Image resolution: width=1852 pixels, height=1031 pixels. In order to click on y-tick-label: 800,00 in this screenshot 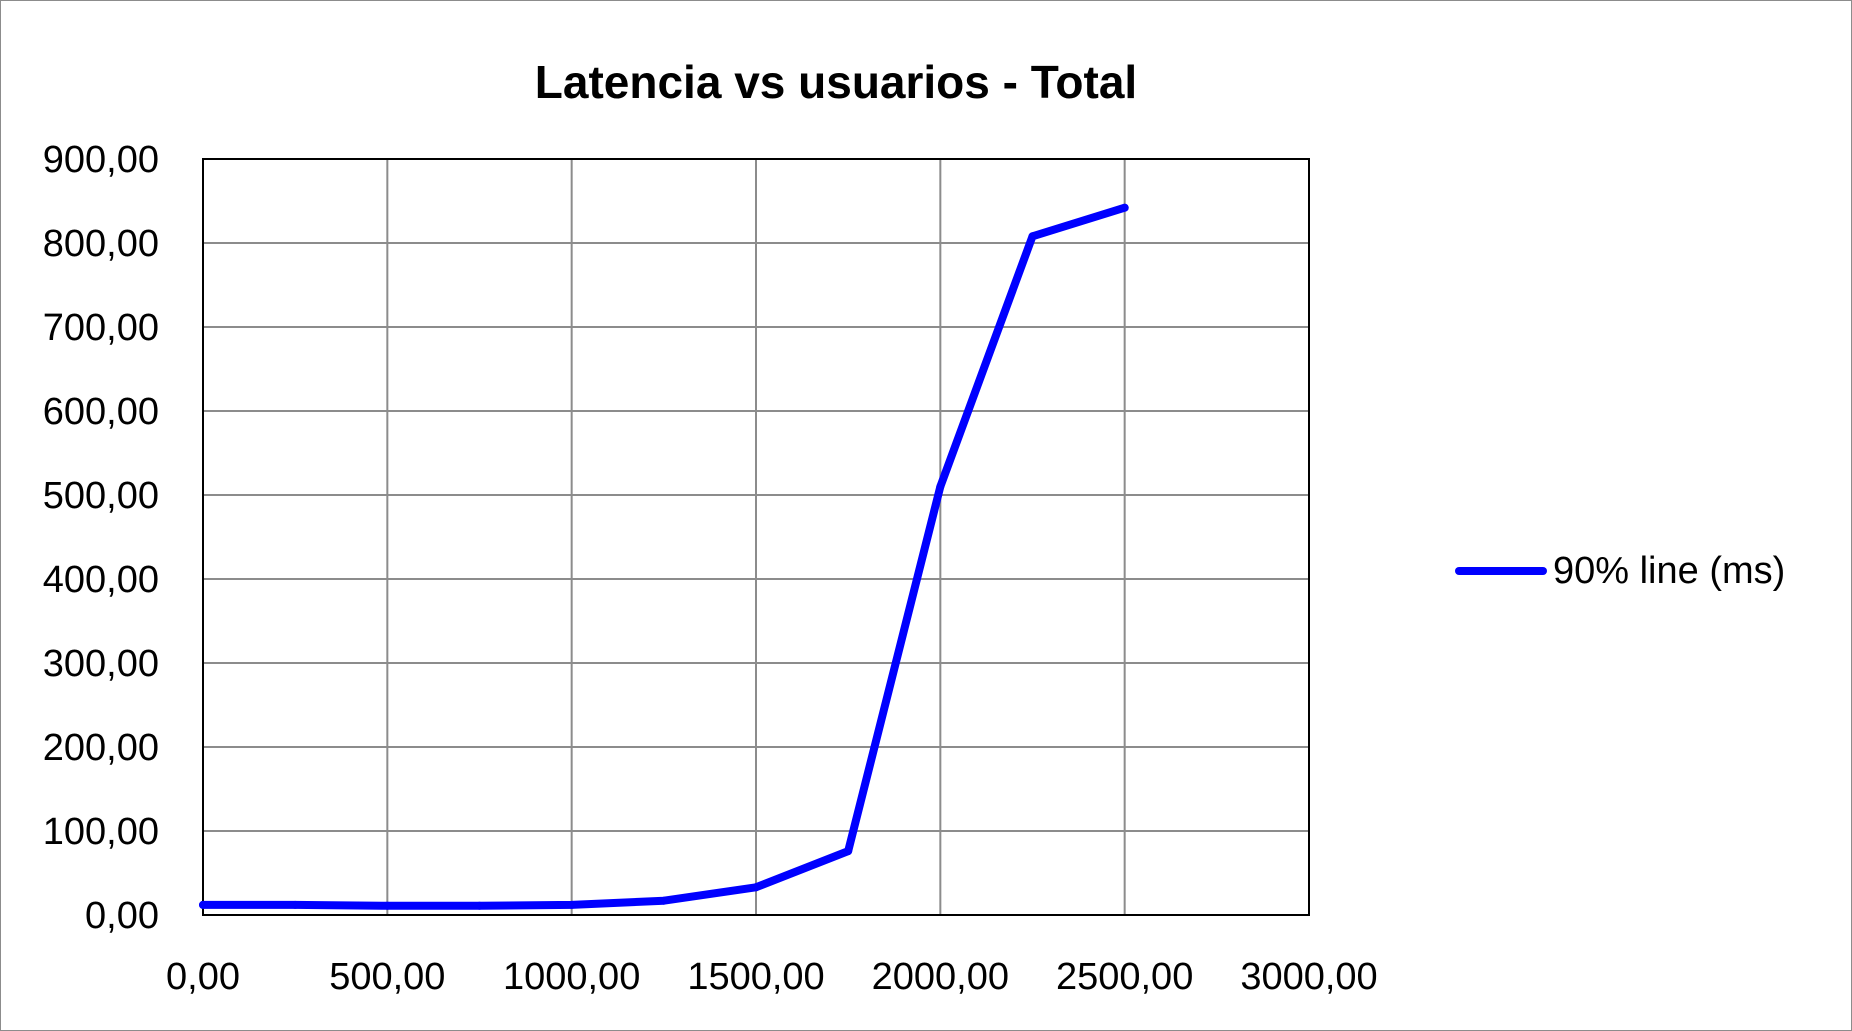, I will do `click(101, 244)`.